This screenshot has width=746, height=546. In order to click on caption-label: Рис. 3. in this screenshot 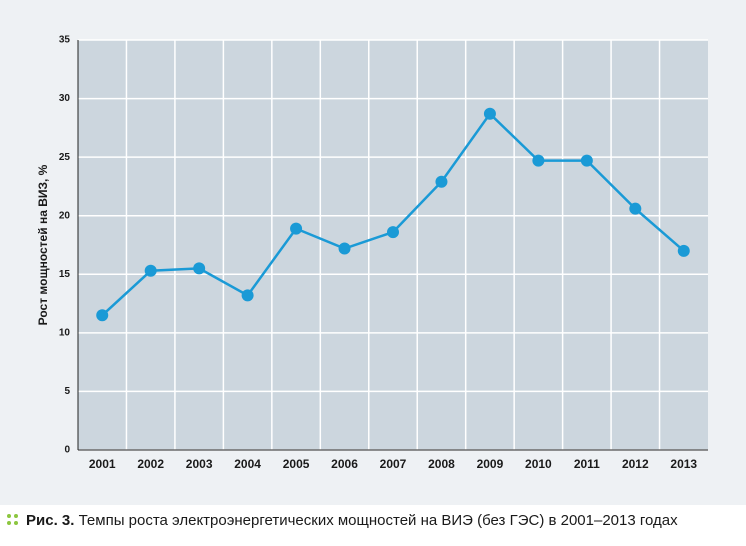, I will do `click(50, 520)`.